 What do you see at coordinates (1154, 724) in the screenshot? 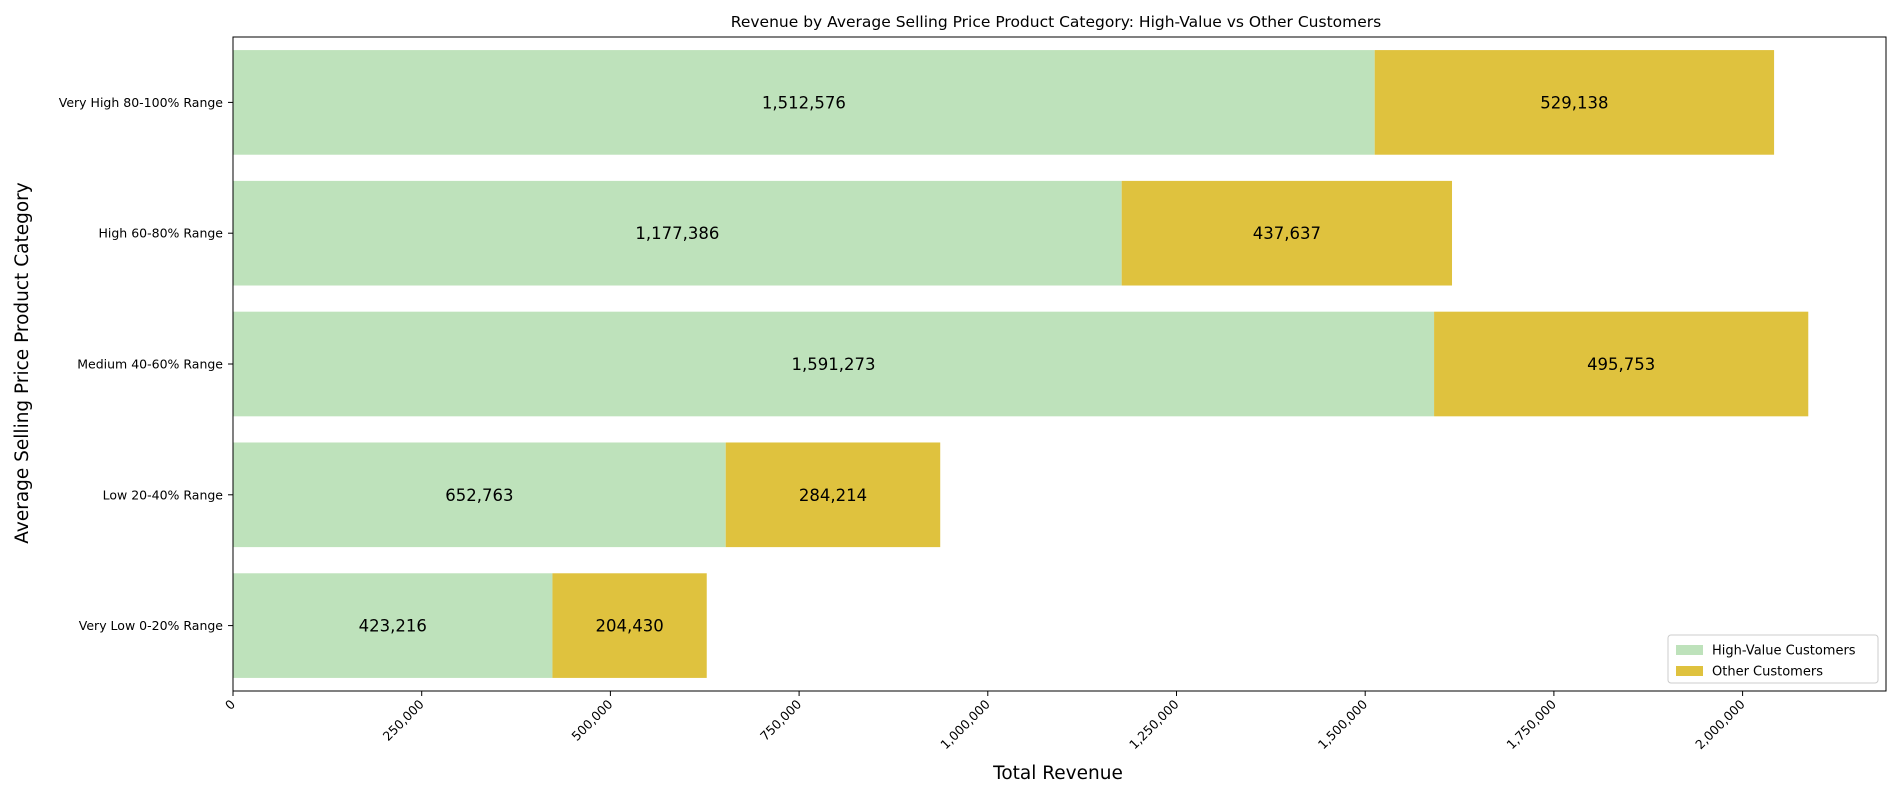
I see `x-tick-label: 1,250,000` at bounding box center [1154, 724].